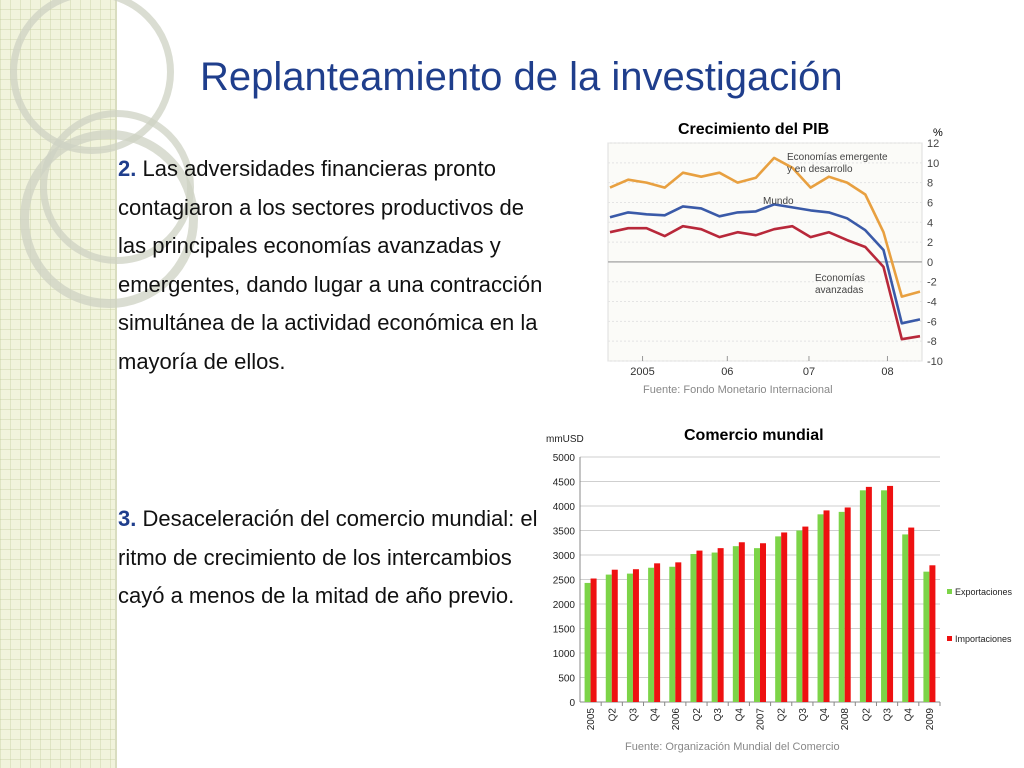  What do you see at coordinates (984, 592) in the screenshot?
I see `trade-legend-label-0: Exportaciones` at bounding box center [984, 592].